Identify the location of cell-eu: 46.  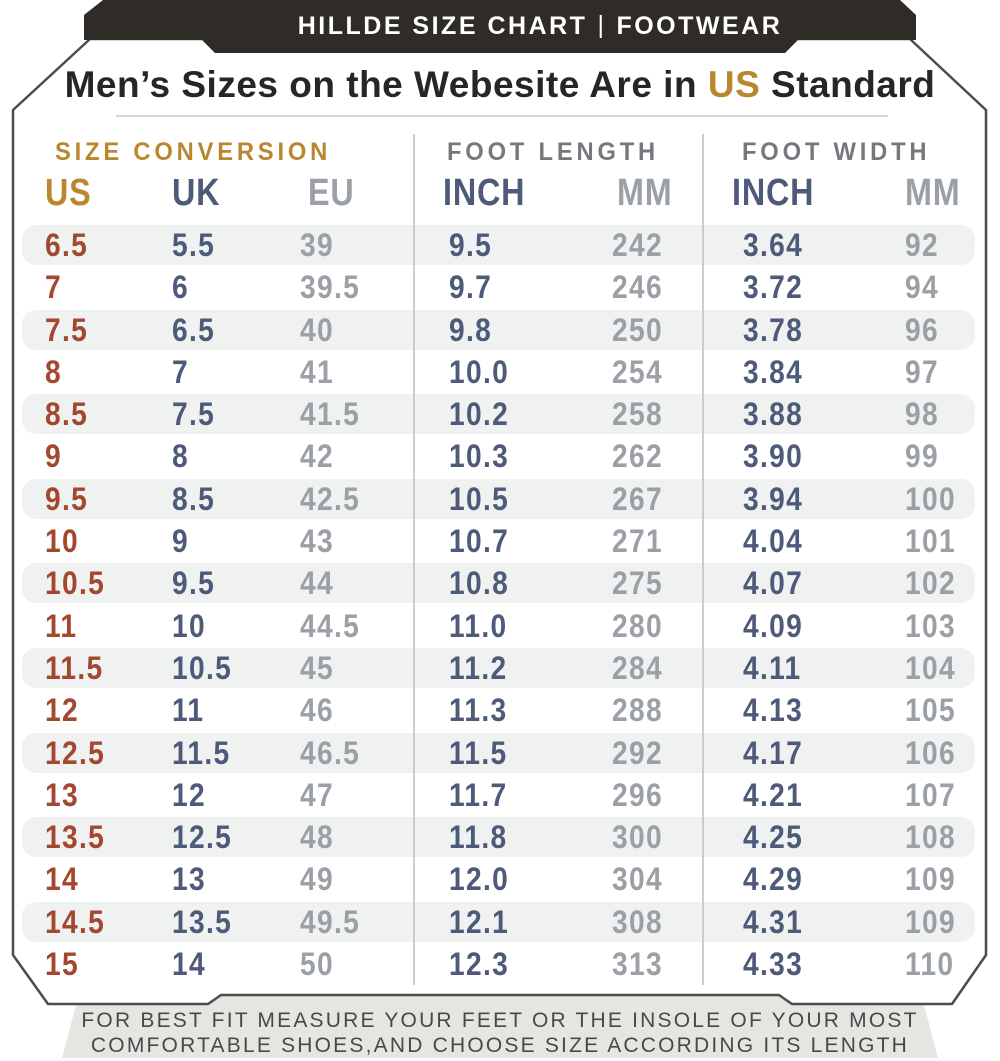
(317, 710).